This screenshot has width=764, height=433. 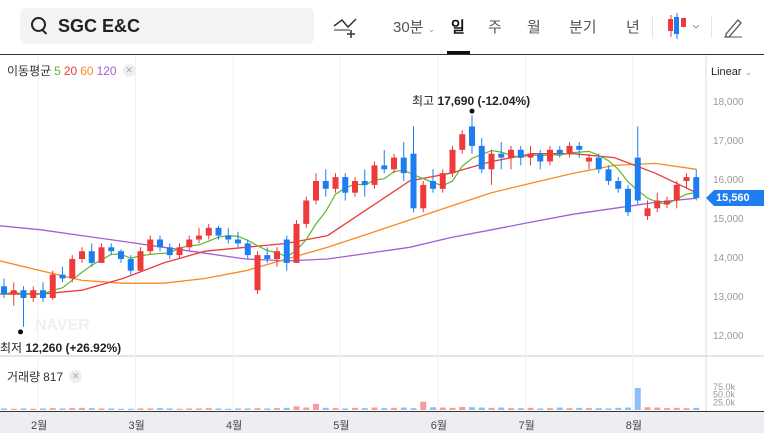 I want to click on high-annotation: 최고 17,690 (-12.04%), so click(x=471, y=100).